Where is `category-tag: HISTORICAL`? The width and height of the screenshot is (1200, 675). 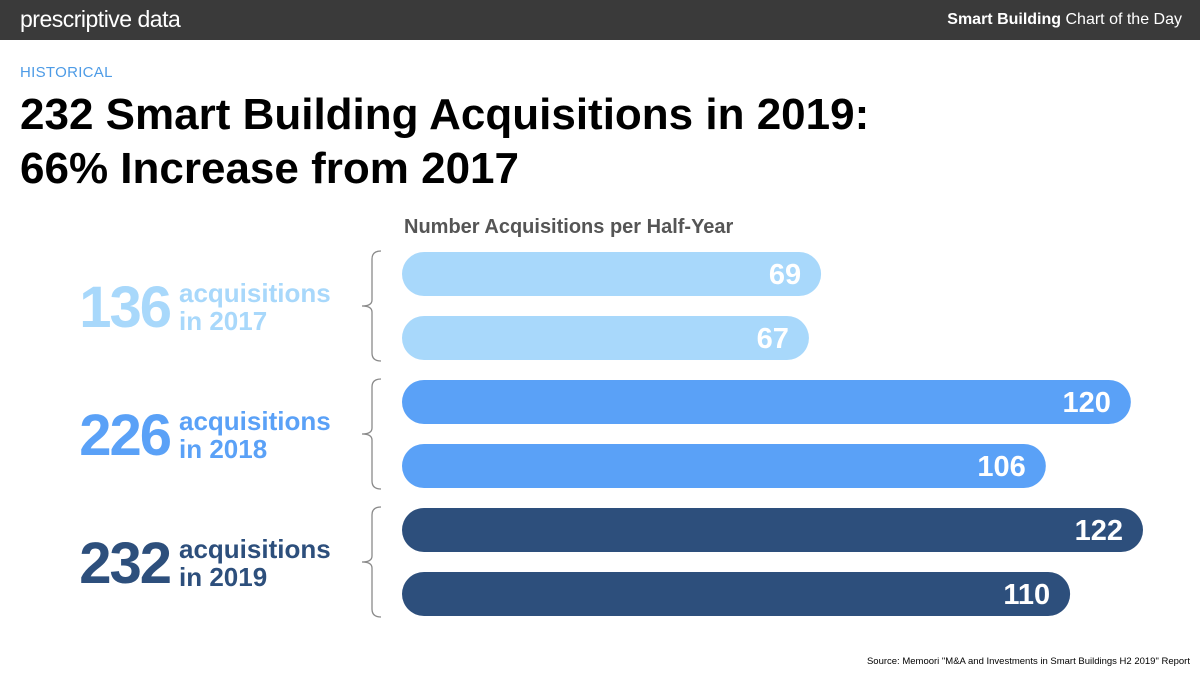 category-tag: HISTORICAL is located at coordinates (66, 72).